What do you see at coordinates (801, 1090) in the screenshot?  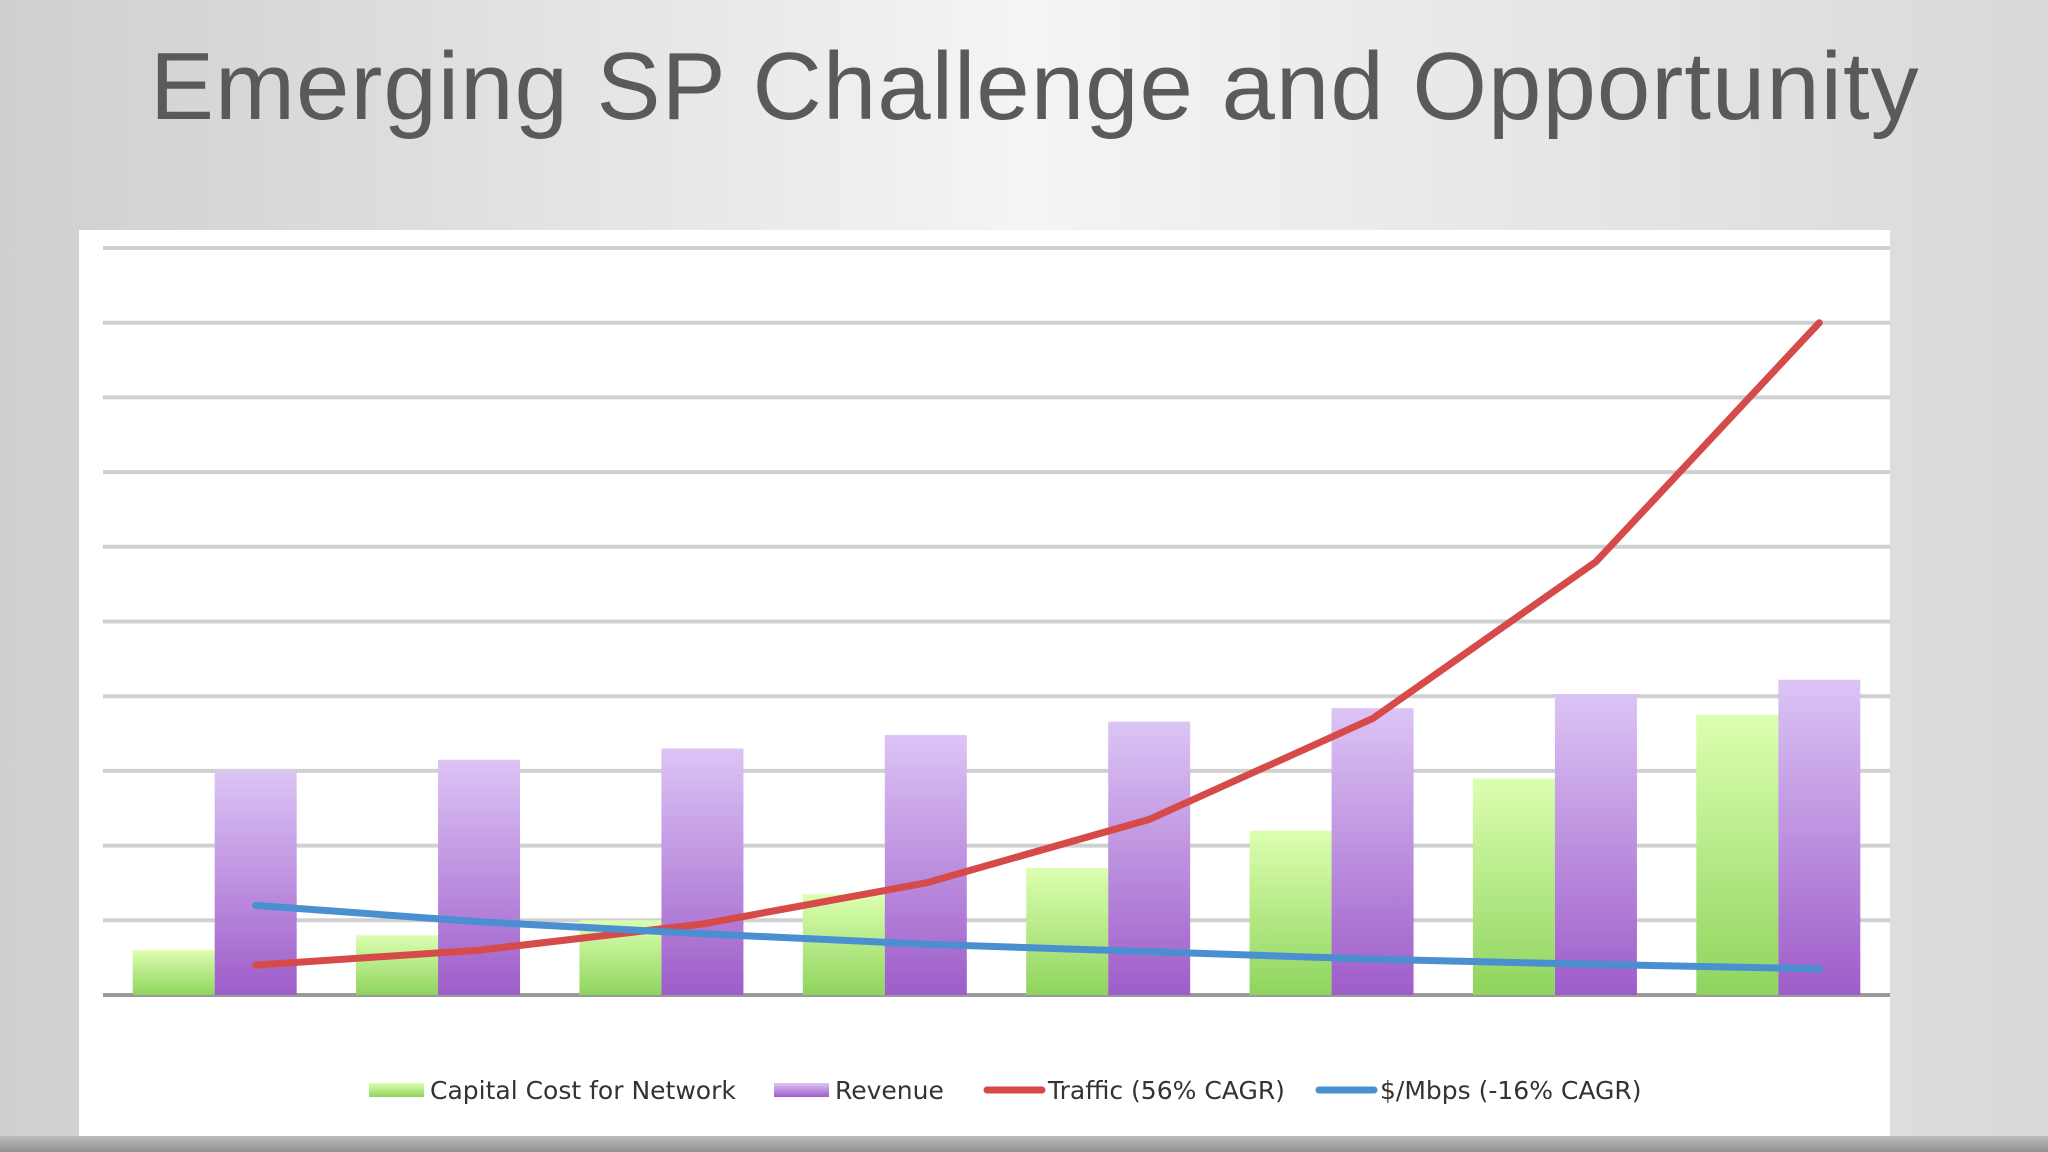 I see `legend-item-revenue-swatch` at bounding box center [801, 1090].